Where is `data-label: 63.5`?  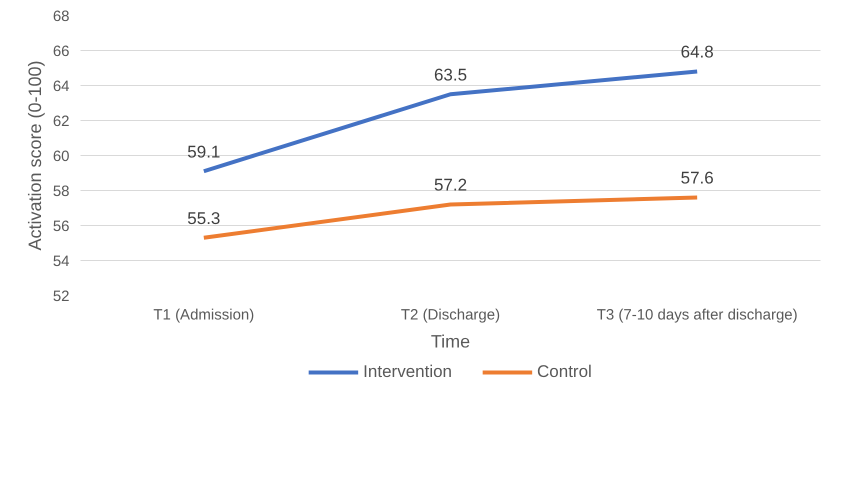 data-label: 63.5 is located at coordinates (451, 74).